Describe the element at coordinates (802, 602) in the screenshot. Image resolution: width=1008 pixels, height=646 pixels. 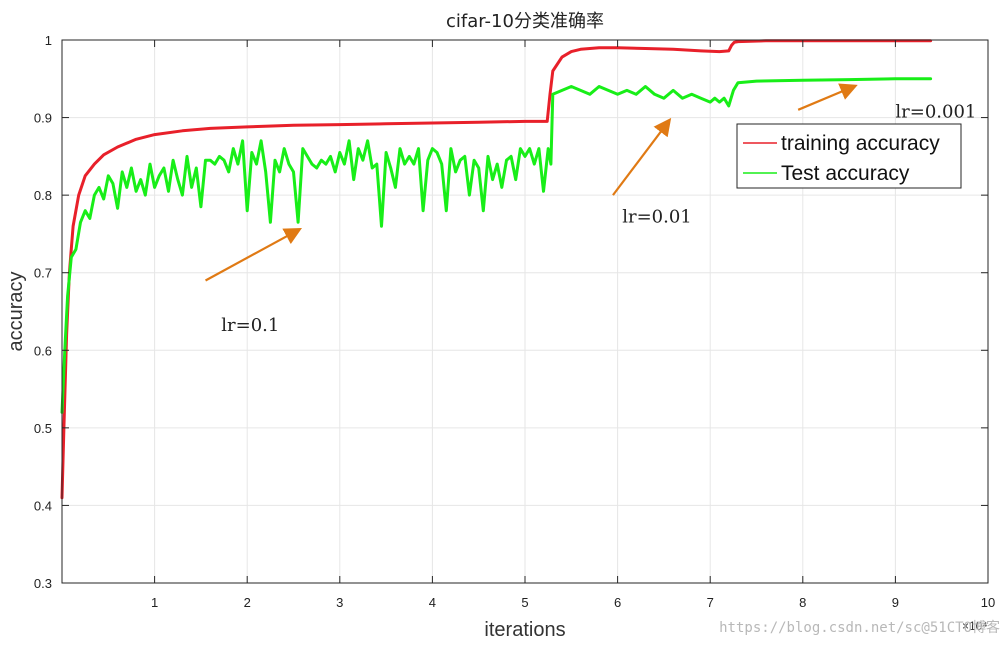
I see `x-tick-label: 8` at that location.